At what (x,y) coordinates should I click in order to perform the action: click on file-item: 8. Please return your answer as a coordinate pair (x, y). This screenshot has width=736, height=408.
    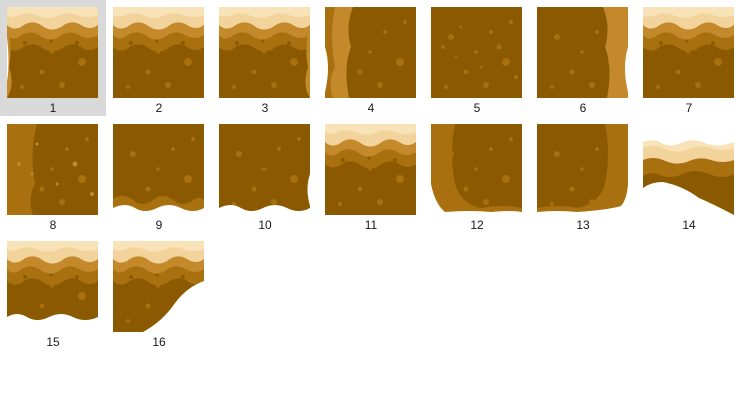
    Looking at the image, I should click on (53, 175).